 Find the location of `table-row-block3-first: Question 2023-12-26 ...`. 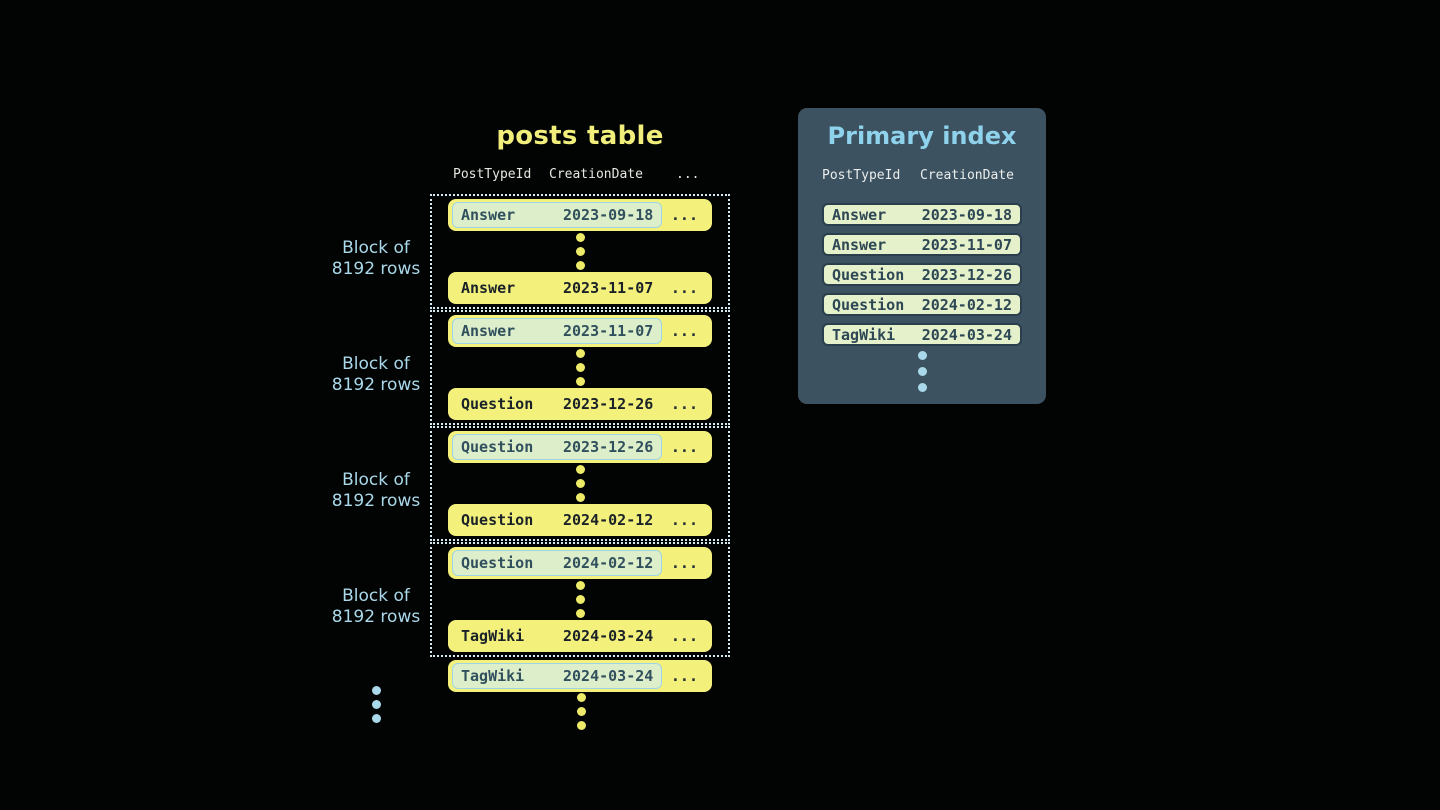

table-row-block3-first: Question 2023-12-26 ... is located at coordinates (580, 447).